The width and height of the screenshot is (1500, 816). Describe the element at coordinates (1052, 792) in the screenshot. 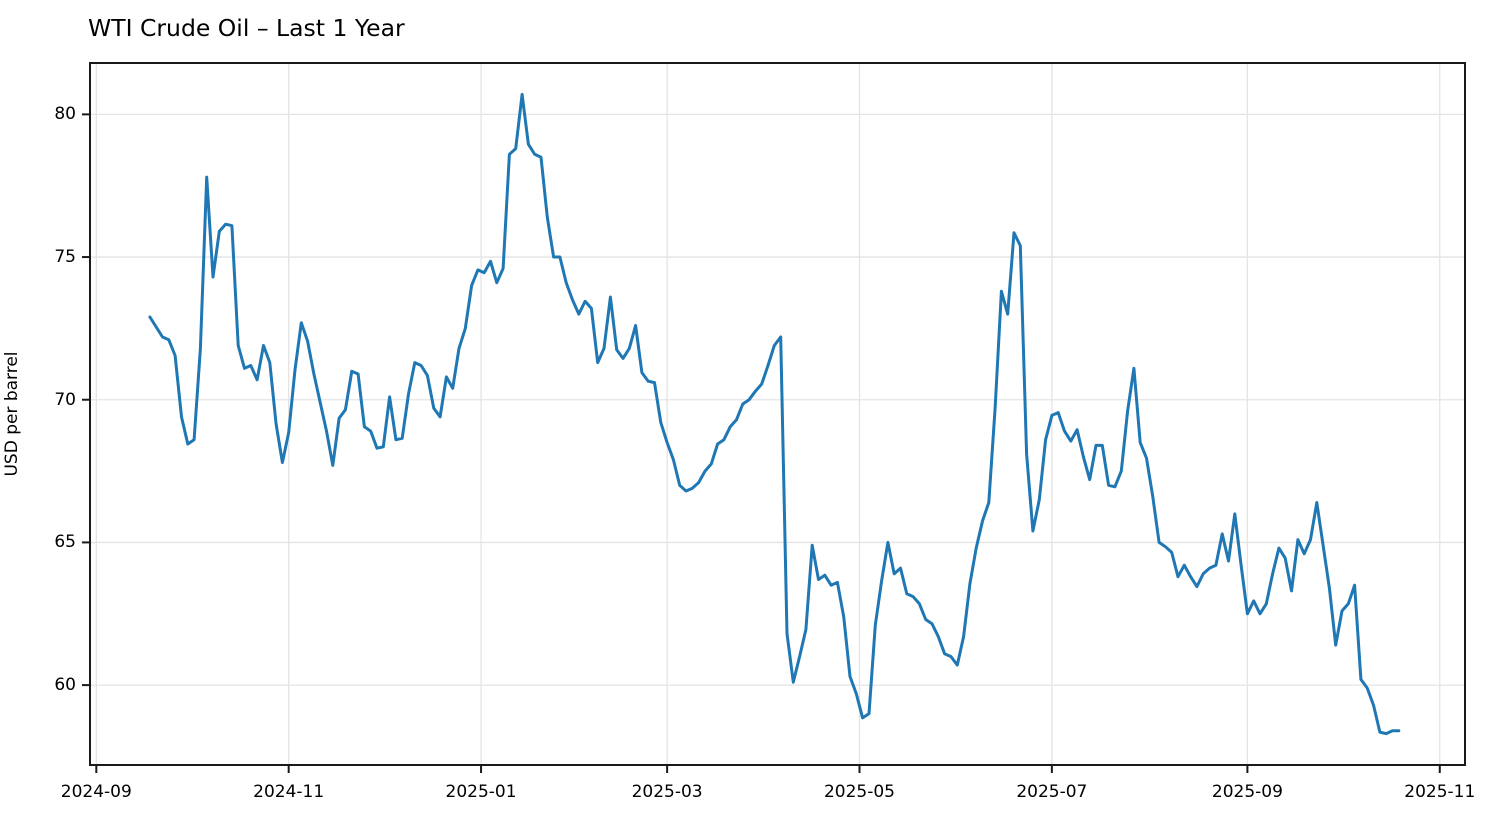

I see `x-tick-label: 2025-07` at that location.